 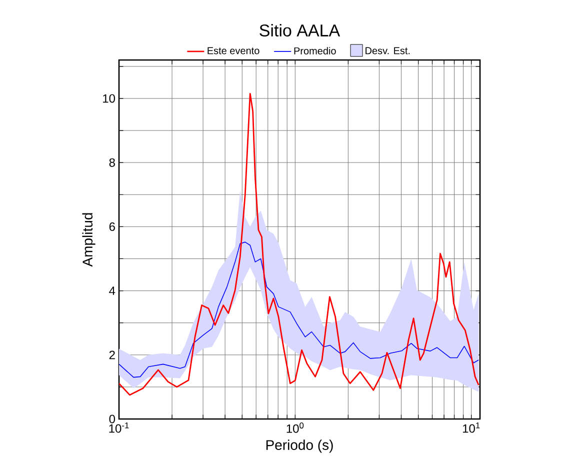 I want to click on y-axis-title: Amplitud, so click(x=89, y=240).